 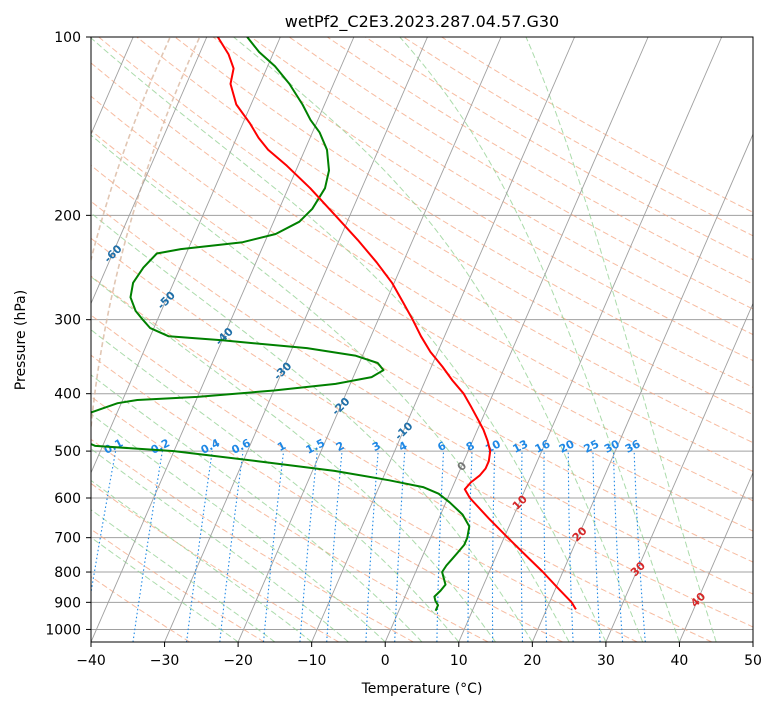 I want to click on x-tick-label: 10, so click(x=459, y=661).